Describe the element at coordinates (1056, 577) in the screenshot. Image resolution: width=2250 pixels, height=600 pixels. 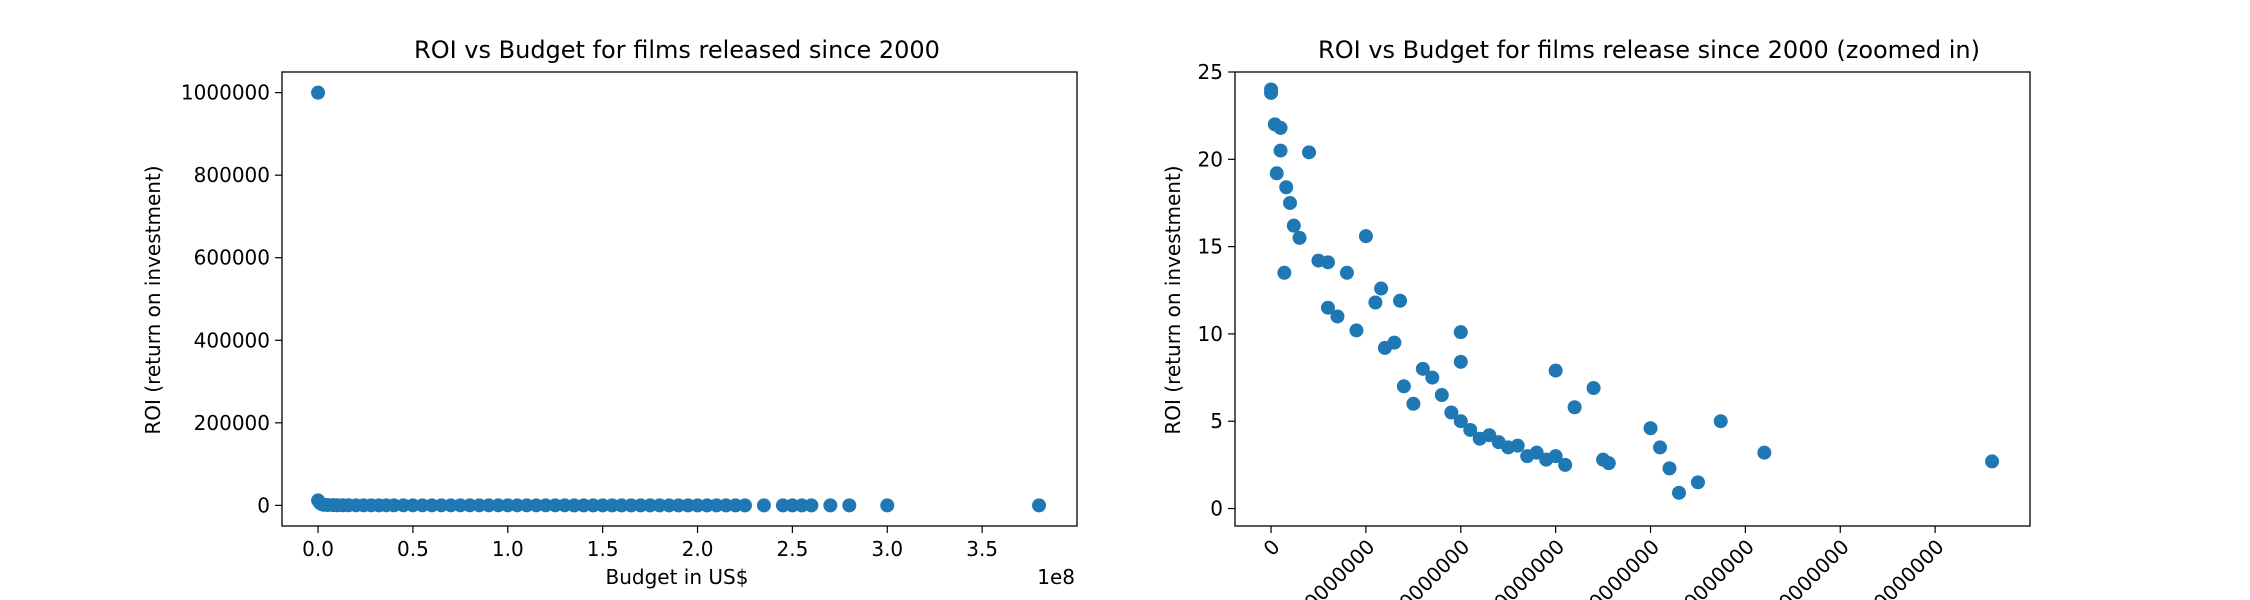
I see `chart-left-x-offset-label: 1e8` at that location.